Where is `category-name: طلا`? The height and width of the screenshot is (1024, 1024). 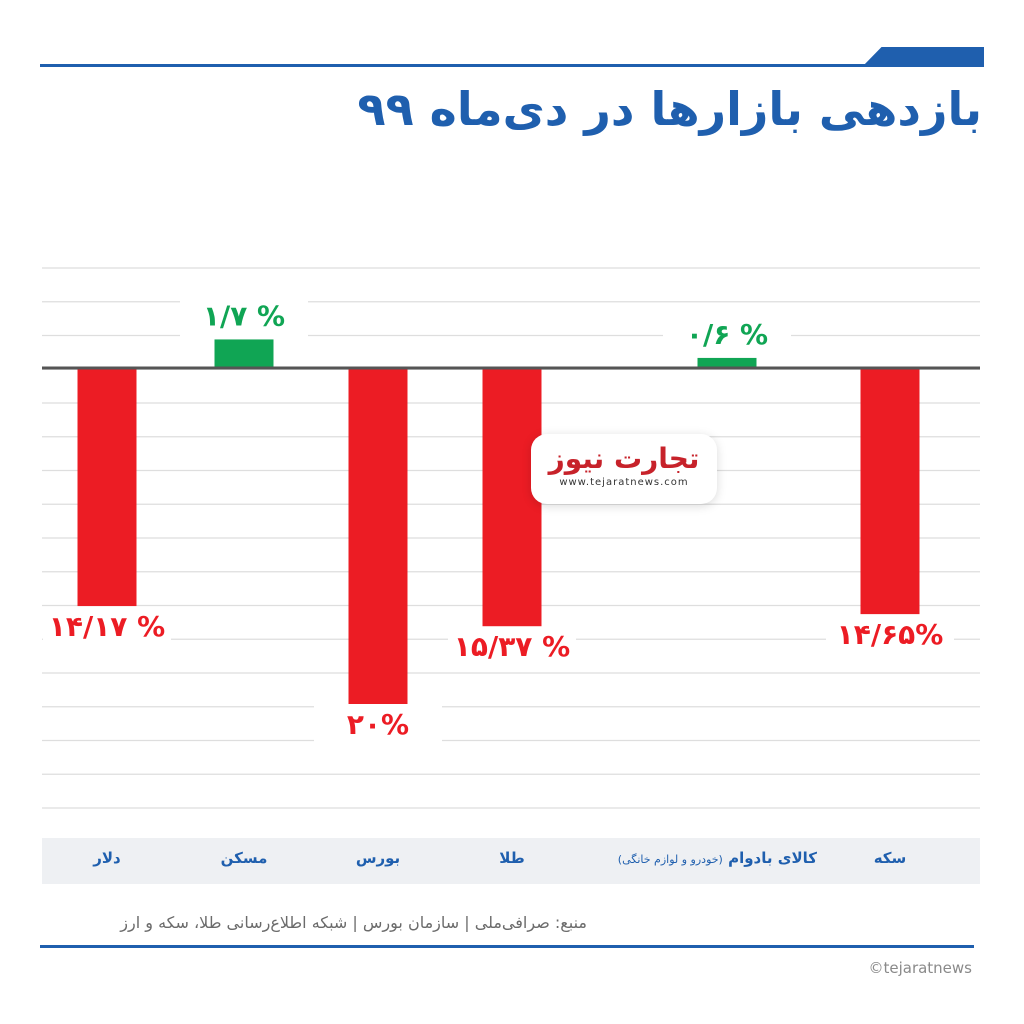
category-name: طلا is located at coordinates (512, 858).